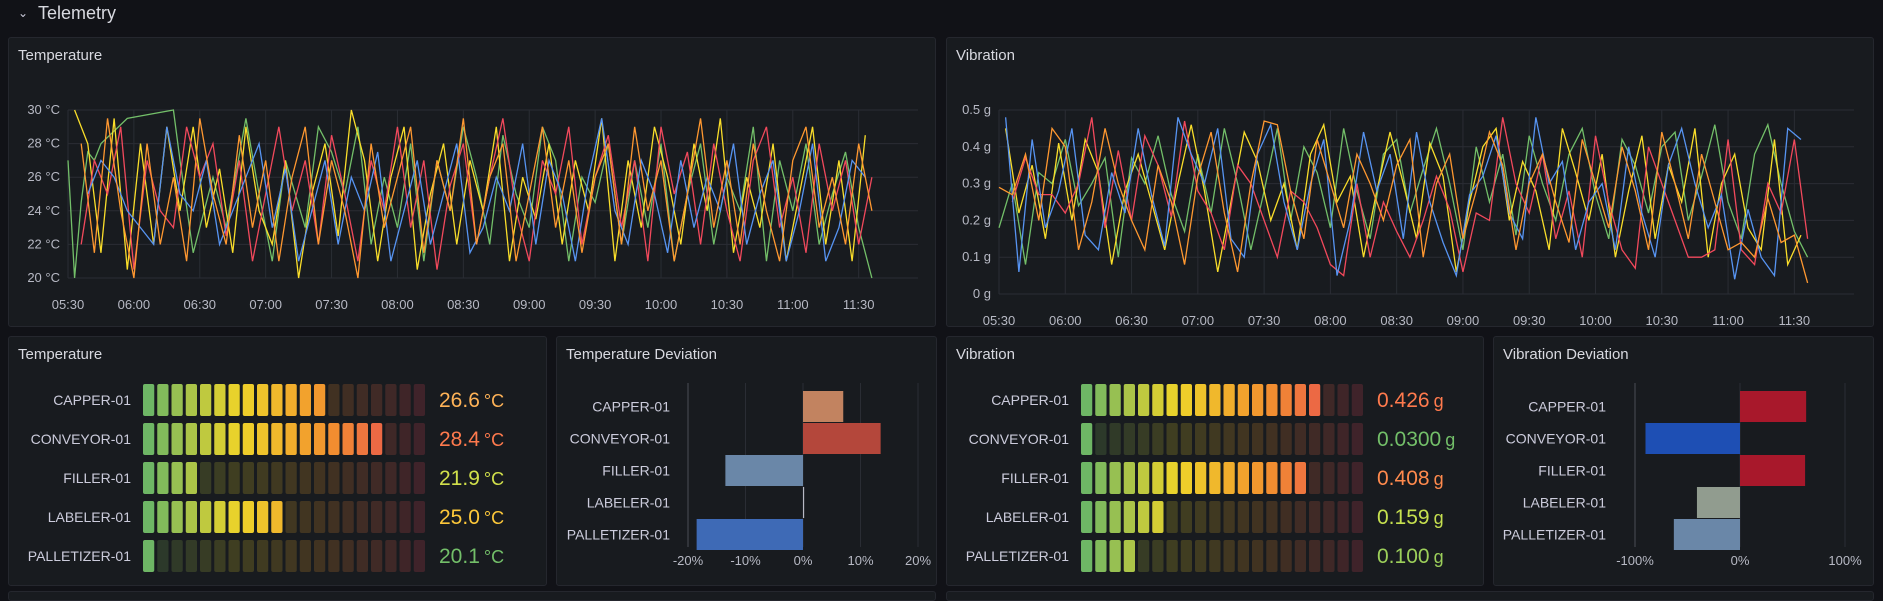  What do you see at coordinates (68, 304) in the screenshot?
I see `x-tick-label: 05:30` at bounding box center [68, 304].